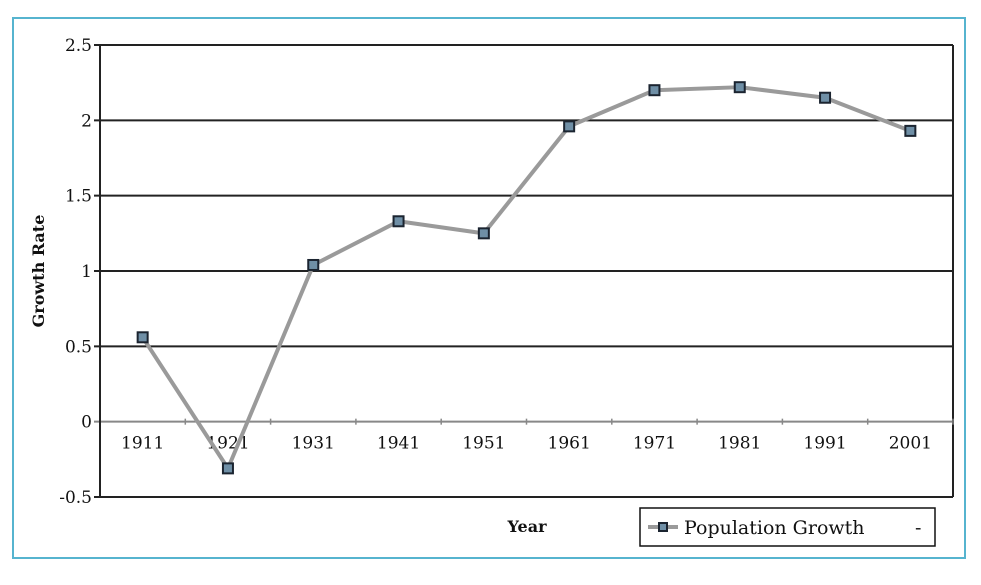 Image resolution: width=981 pixels, height=585 pixels. Describe the element at coordinates (663, 527) in the screenshot. I see `legend-marker-icon` at that location.